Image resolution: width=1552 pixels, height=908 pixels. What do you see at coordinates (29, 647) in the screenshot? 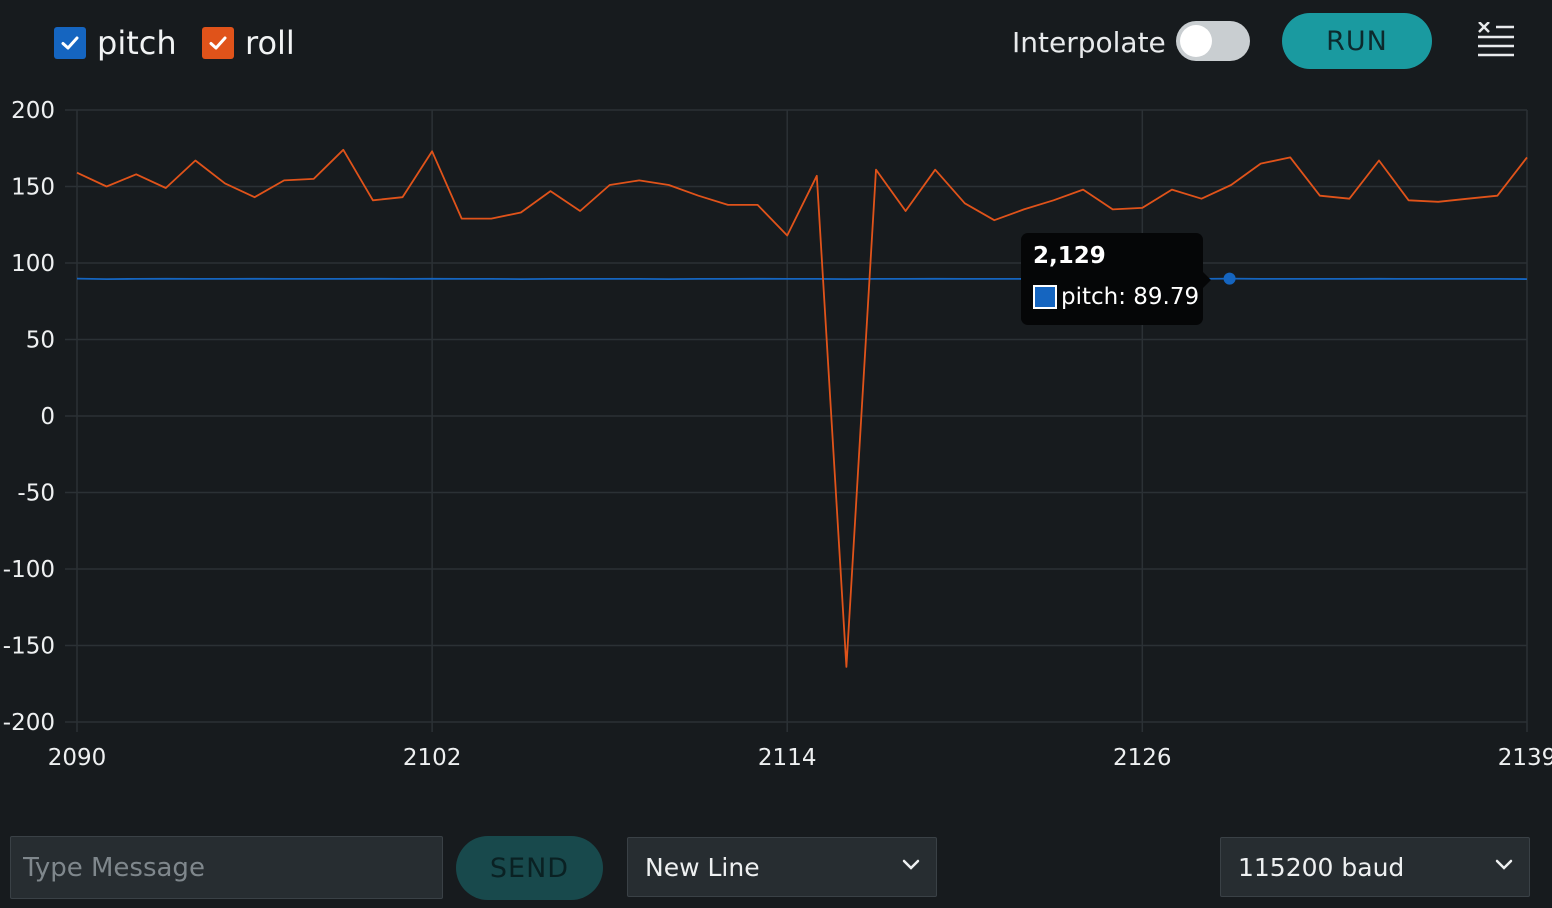
I see `y-tick-label: -150` at bounding box center [29, 647].